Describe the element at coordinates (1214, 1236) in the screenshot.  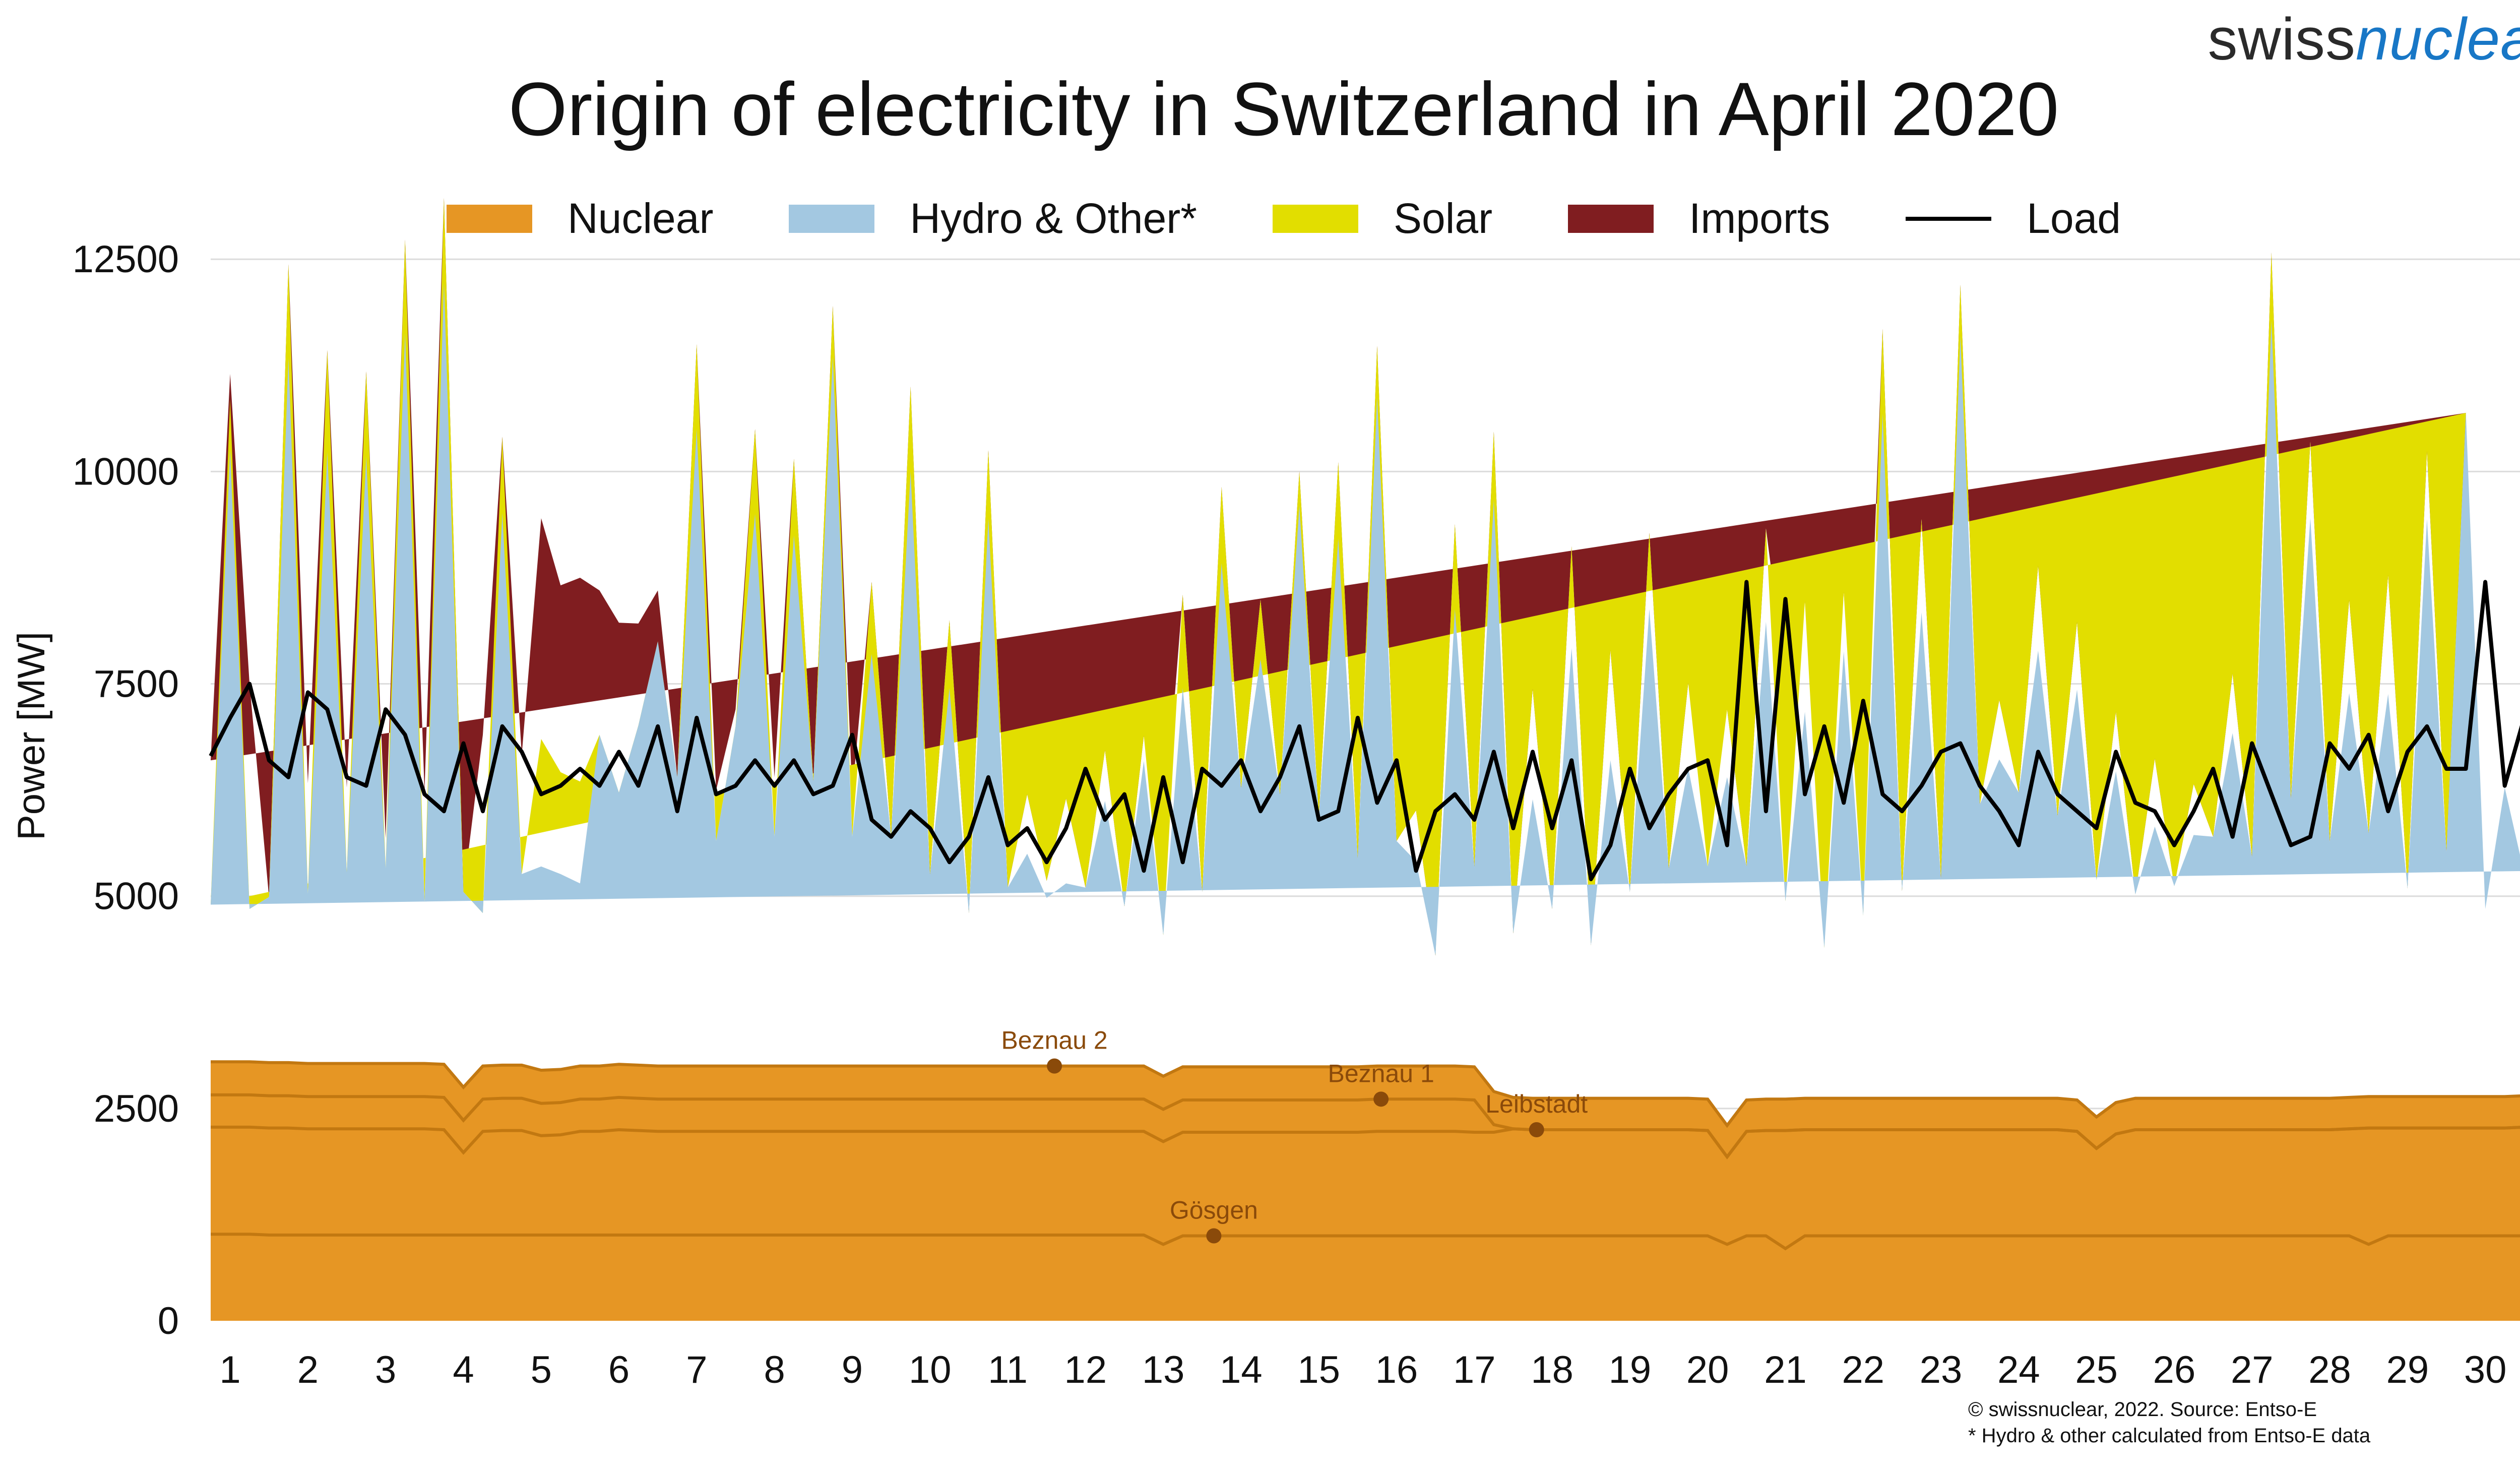
I see `plant-marker-g-sgen` at that location.